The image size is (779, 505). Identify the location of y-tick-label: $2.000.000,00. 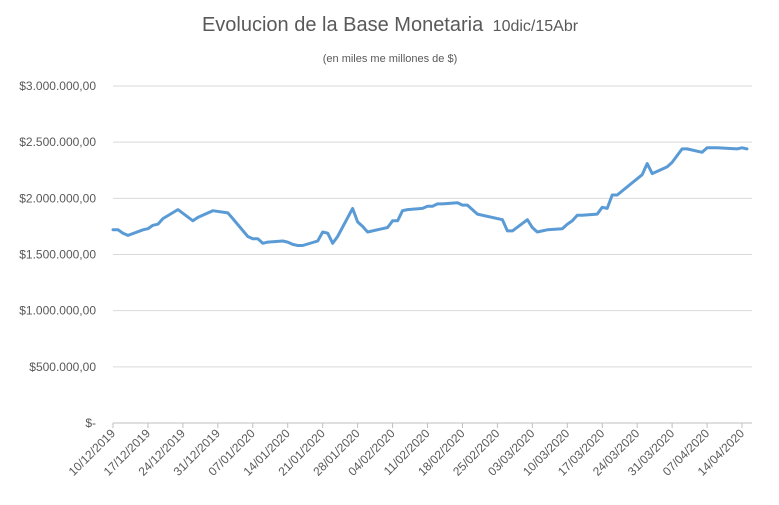
(57, 198).